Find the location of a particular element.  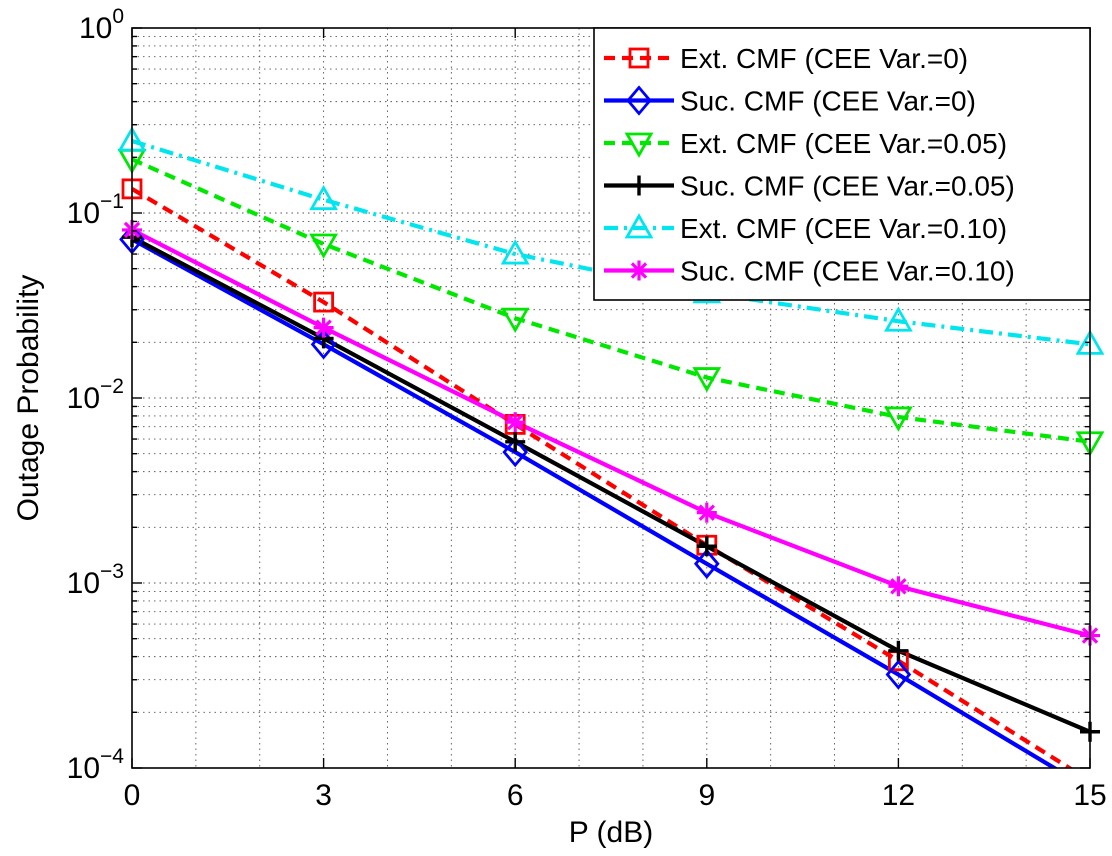

legend-entry-5: Ext. CMF (CEE Var.=0.10) is located at coordinates (805, 228).